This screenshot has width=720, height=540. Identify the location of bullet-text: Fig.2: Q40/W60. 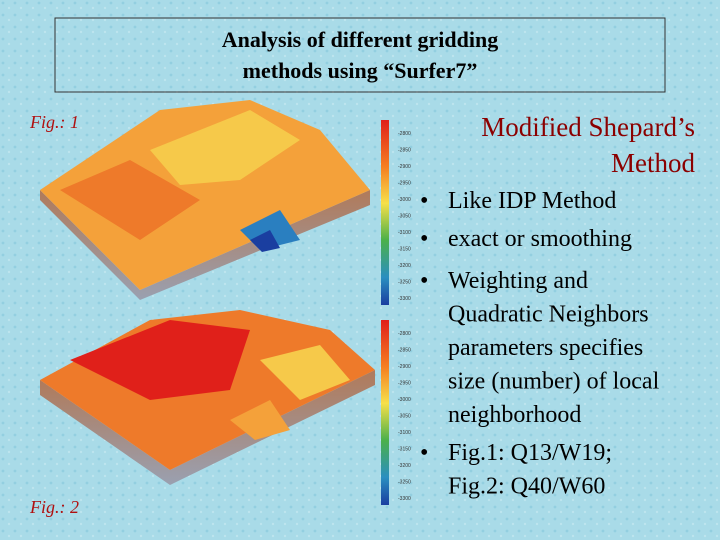
(526, 487).